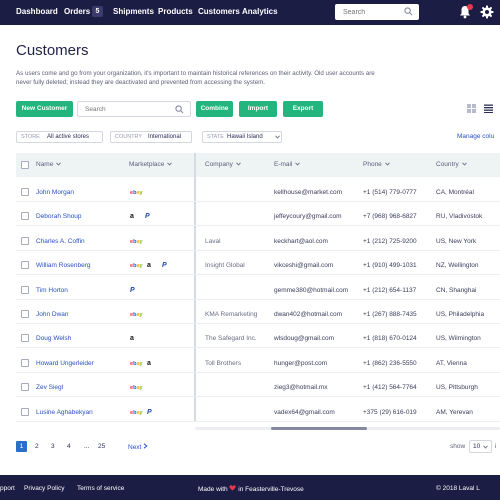  What do you see at coordinates (287, 164) in the screenshot?
I see `column-header-email: E-mail` at bounding box center [287, 164].